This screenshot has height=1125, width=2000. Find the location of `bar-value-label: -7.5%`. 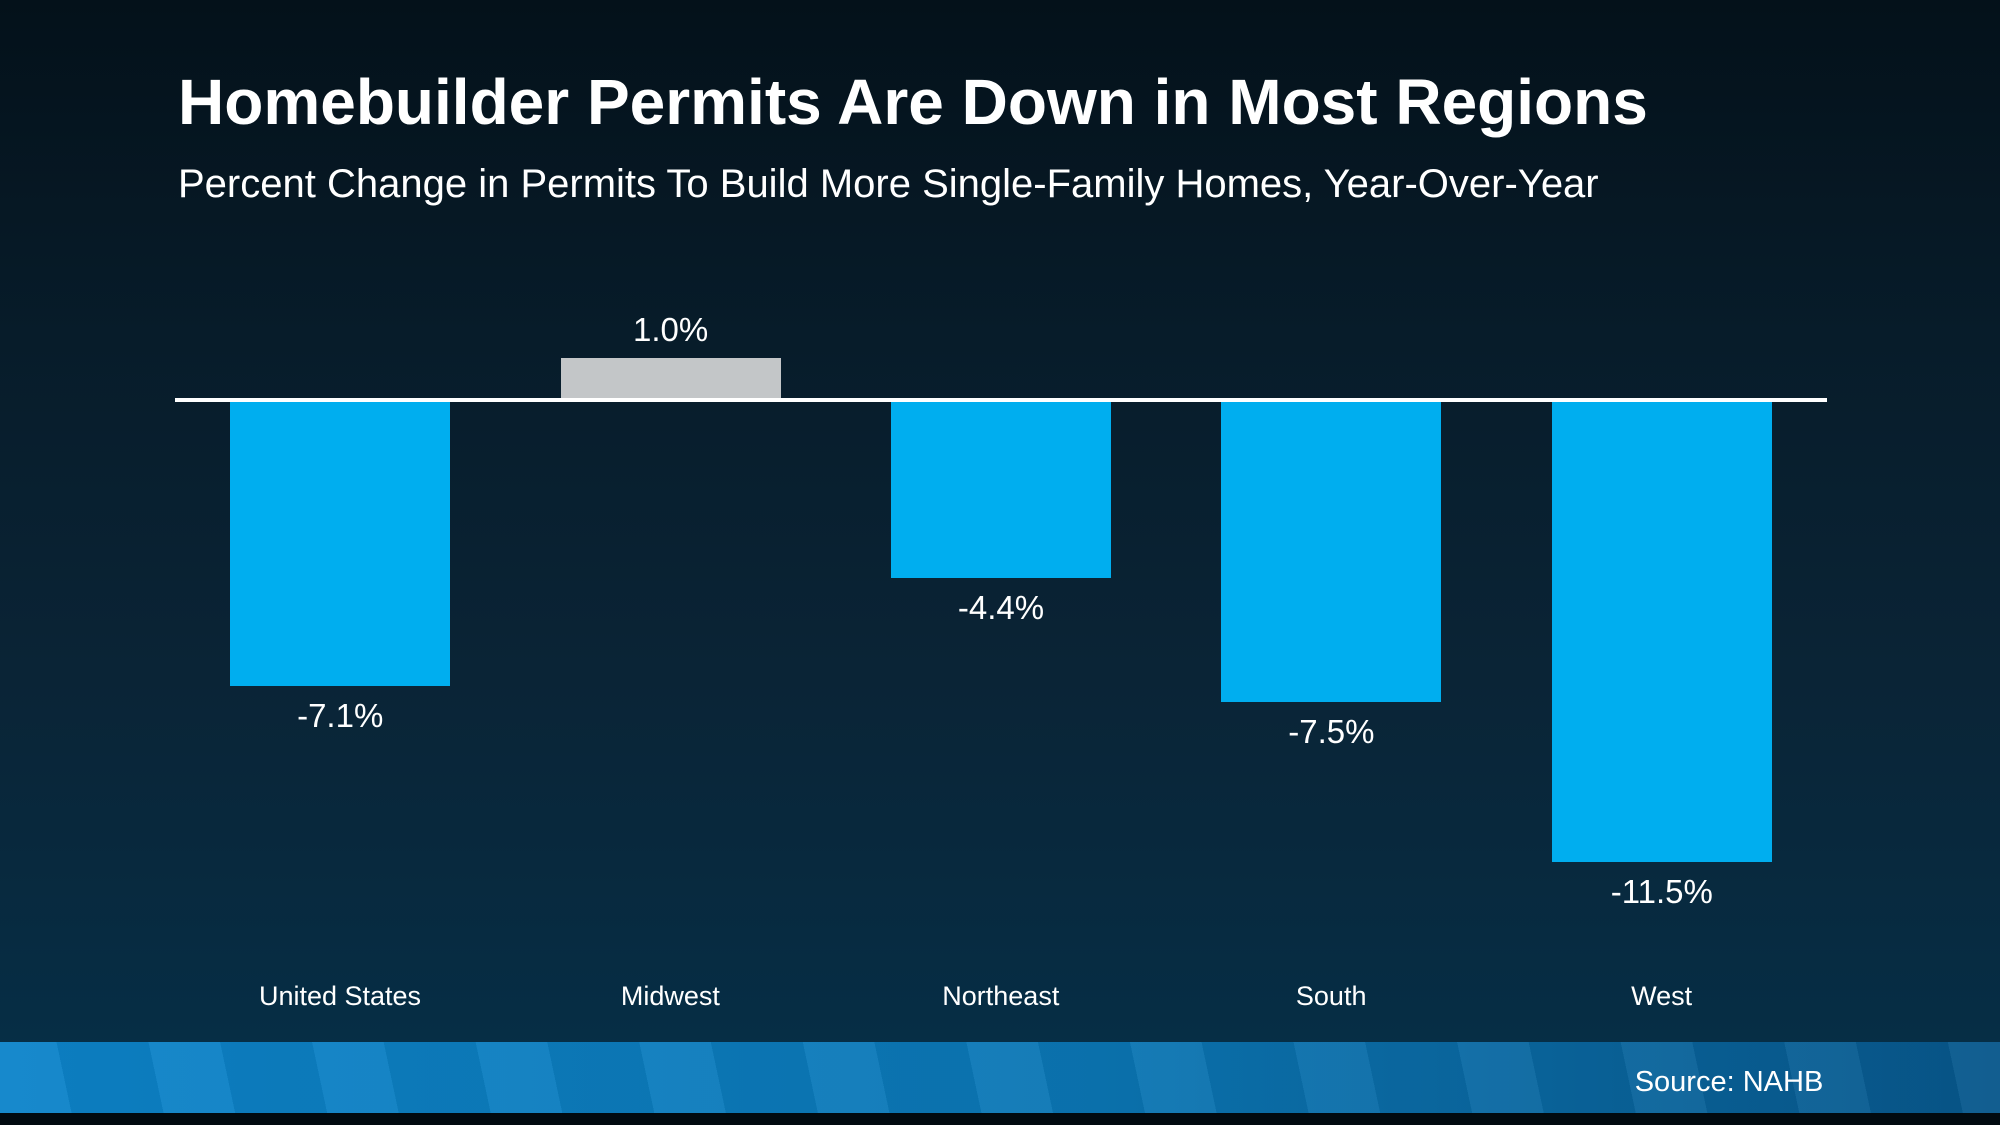

bar-value-label: -7.5% is located at coordinates (1331, 731).